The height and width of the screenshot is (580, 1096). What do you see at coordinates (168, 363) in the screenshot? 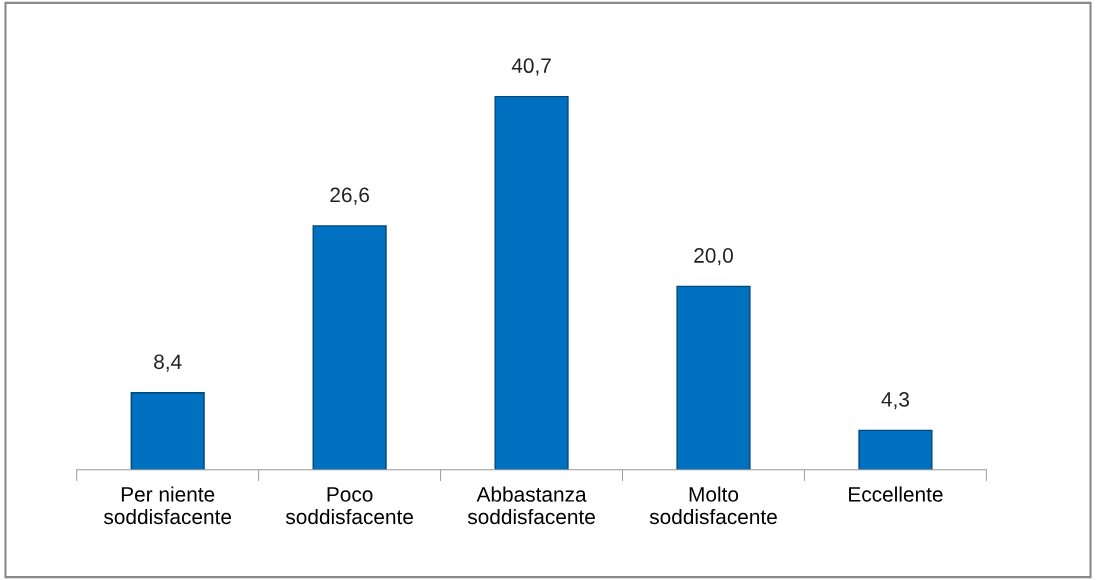
I see `data-label: 8,4` at bounding box center [168, 363].